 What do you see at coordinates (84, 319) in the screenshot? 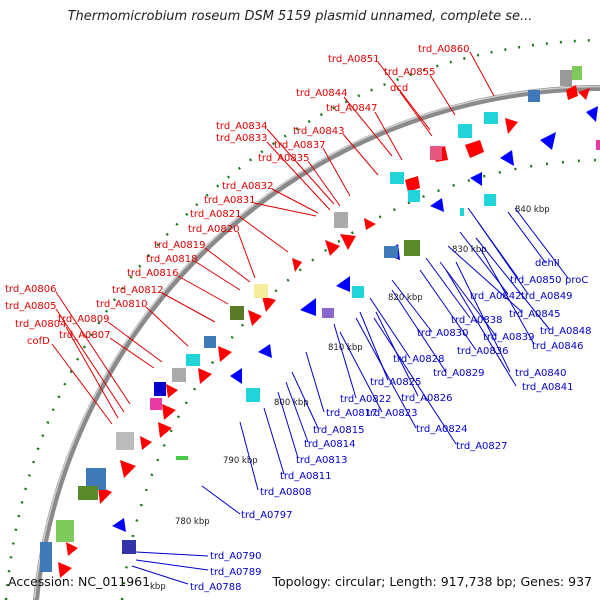
I see `gene-label: trd_A0809` at bounding box center [84, 319].